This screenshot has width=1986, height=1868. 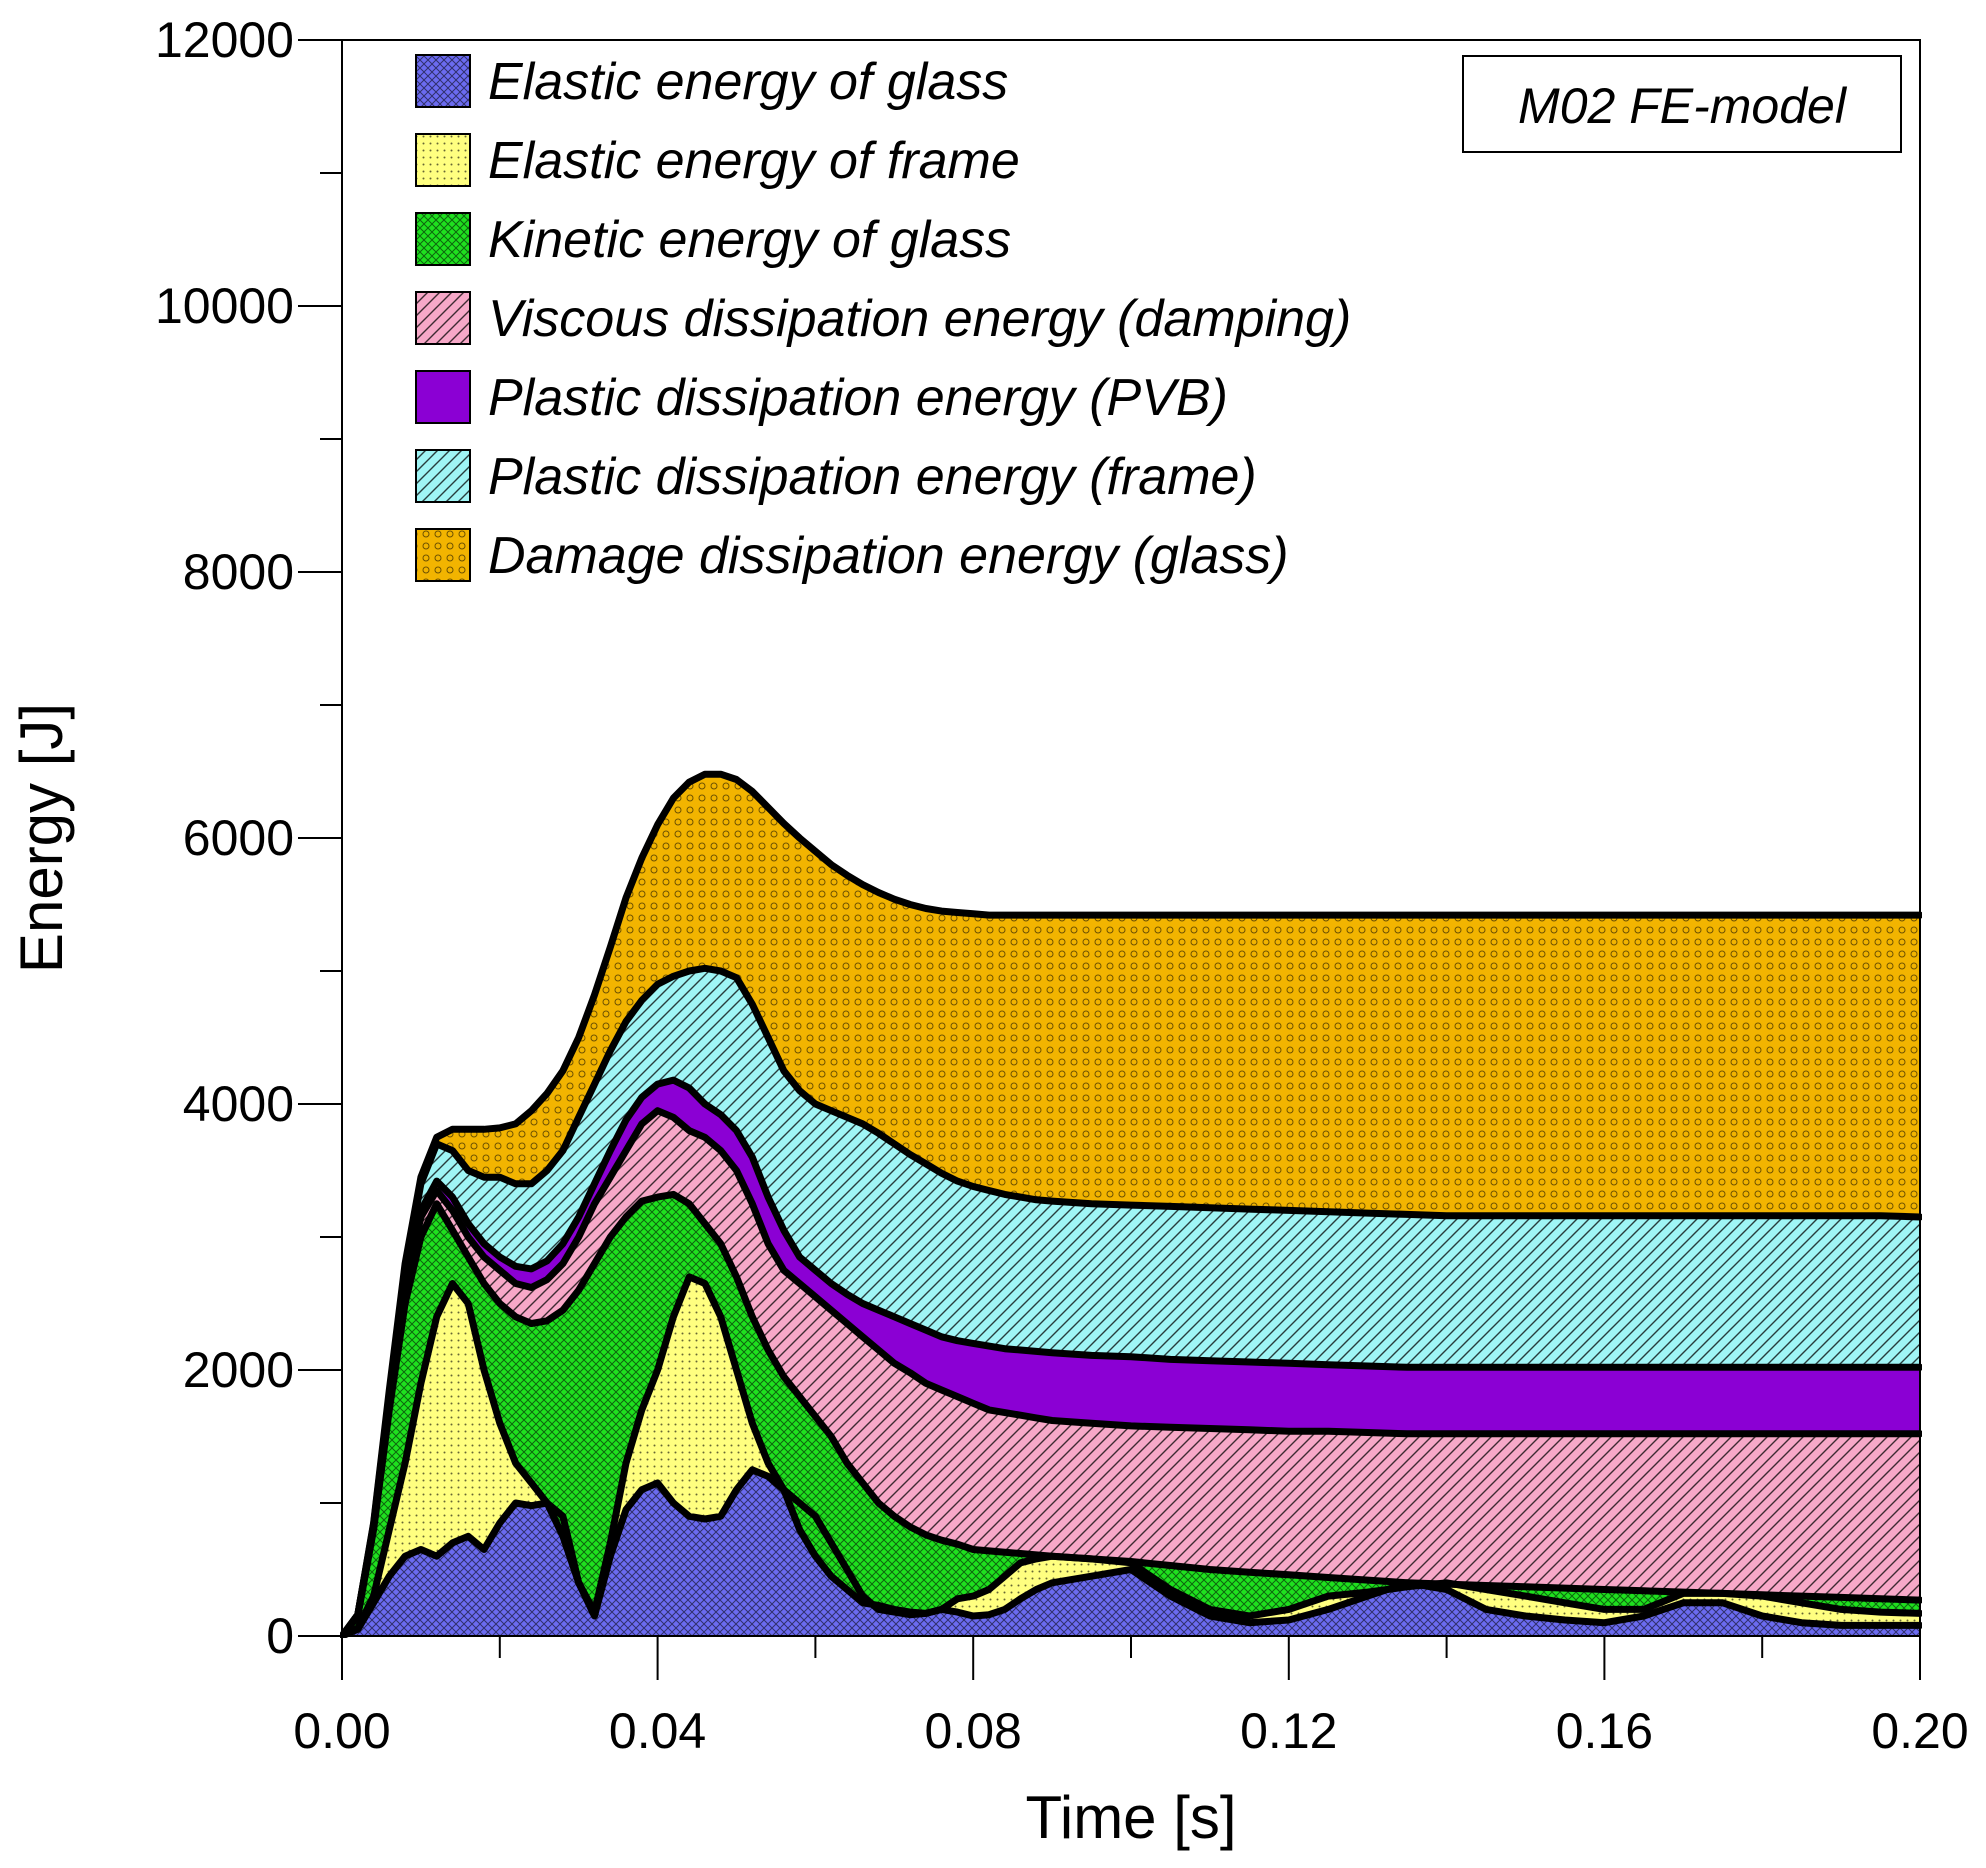 I want to click on legend-item-kinetic-energy-of-glass: Kinetic energy of glass, so click(x=713, y=240).